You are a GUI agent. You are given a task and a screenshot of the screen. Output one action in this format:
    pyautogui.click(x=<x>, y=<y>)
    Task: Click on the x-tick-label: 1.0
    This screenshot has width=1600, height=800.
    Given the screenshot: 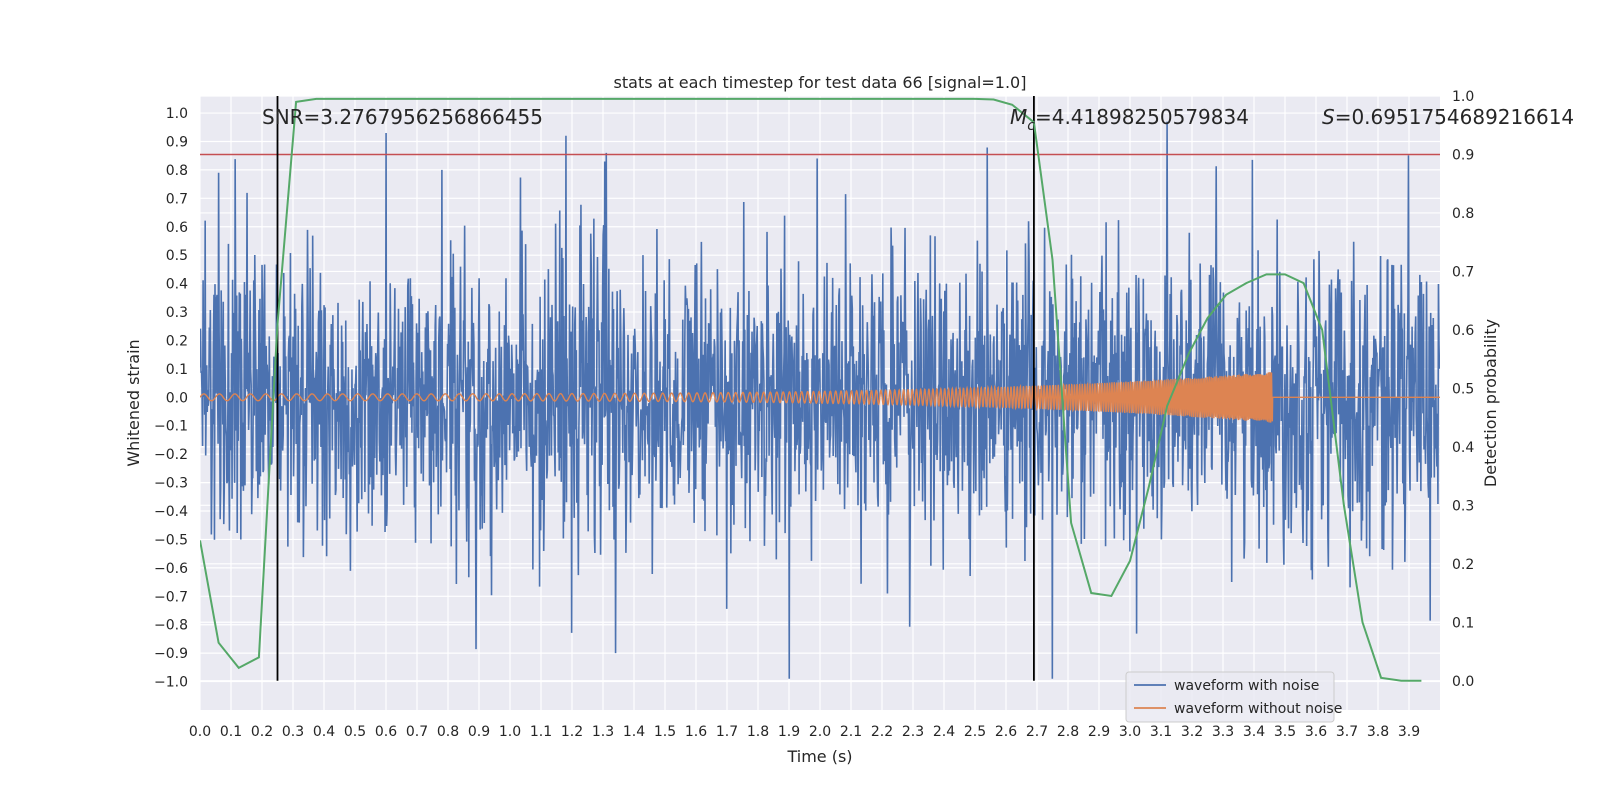 What is the action you would take?
    pyautogui.click(x=510, y=732)
    